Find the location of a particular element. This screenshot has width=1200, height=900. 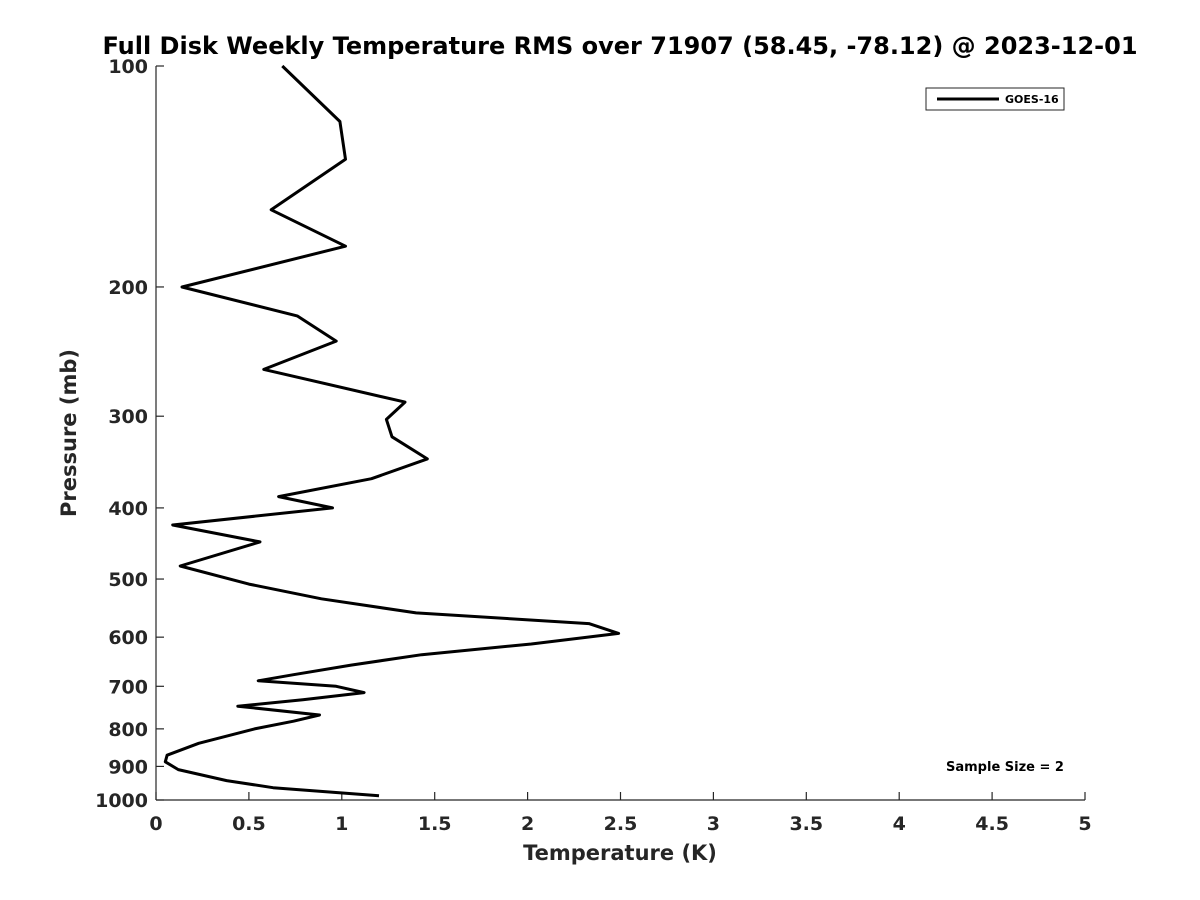

y-tick-label: 200 is located at coordinates (128, 288).